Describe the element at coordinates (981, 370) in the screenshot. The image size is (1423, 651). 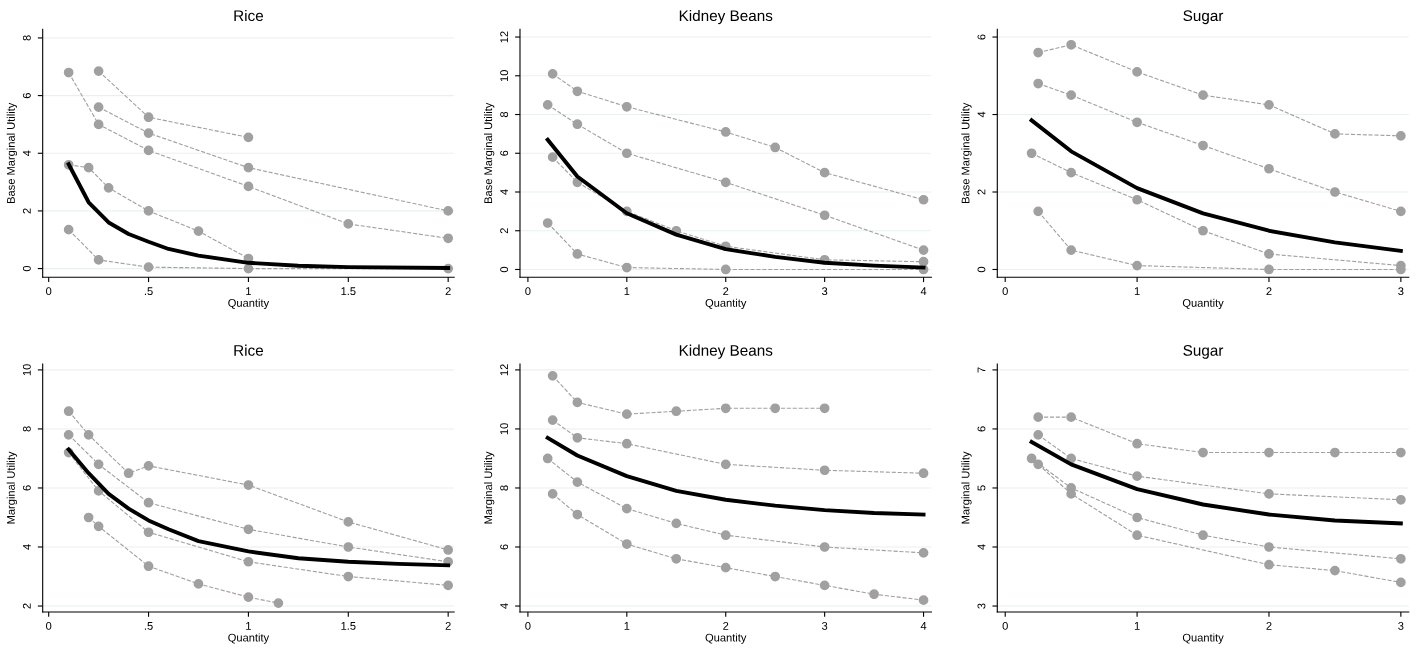
I see `y-tick-label: 7` at that location.